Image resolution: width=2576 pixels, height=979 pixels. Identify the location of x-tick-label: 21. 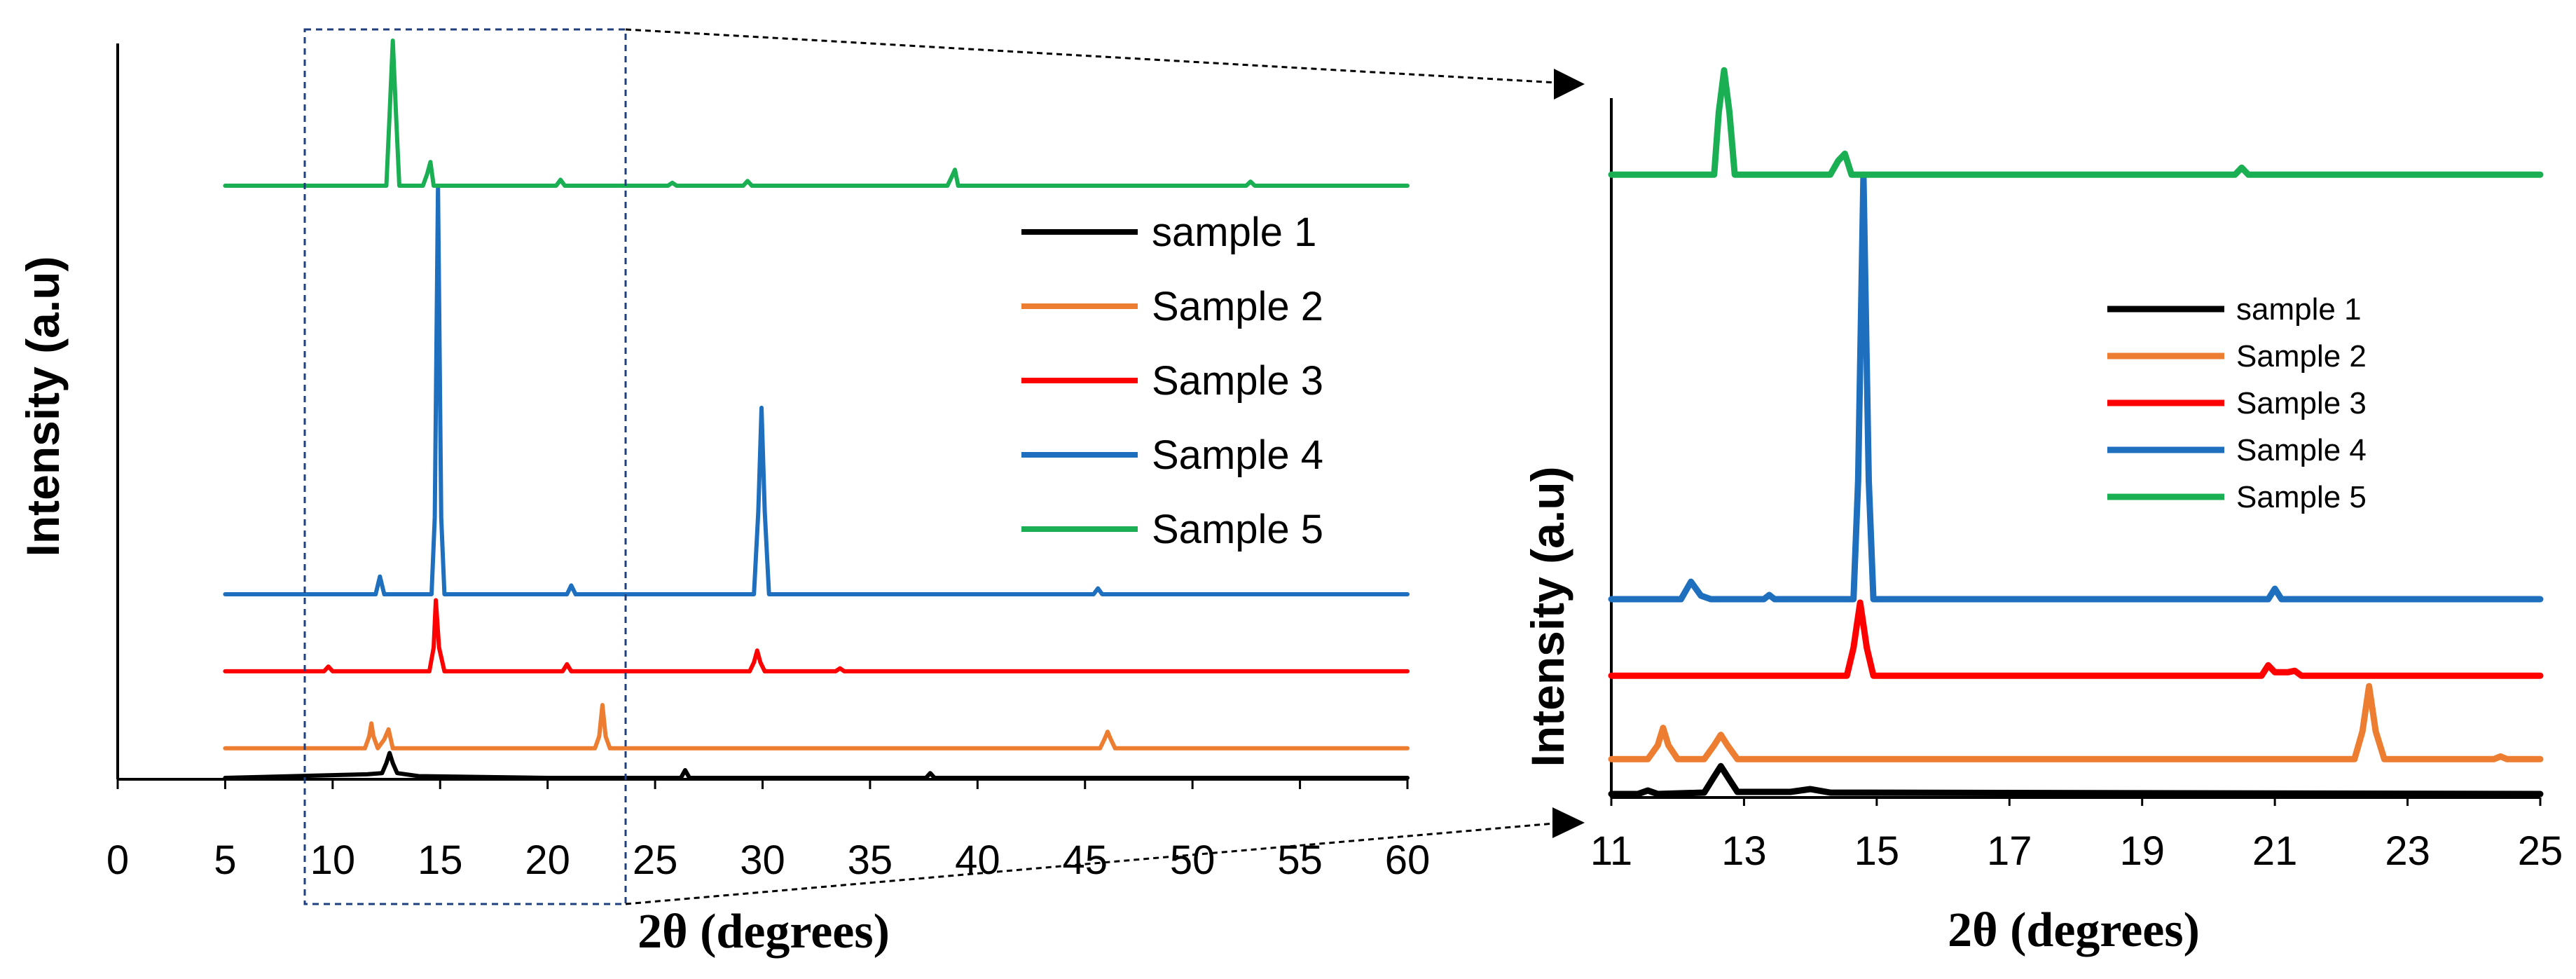
(2275, 851).